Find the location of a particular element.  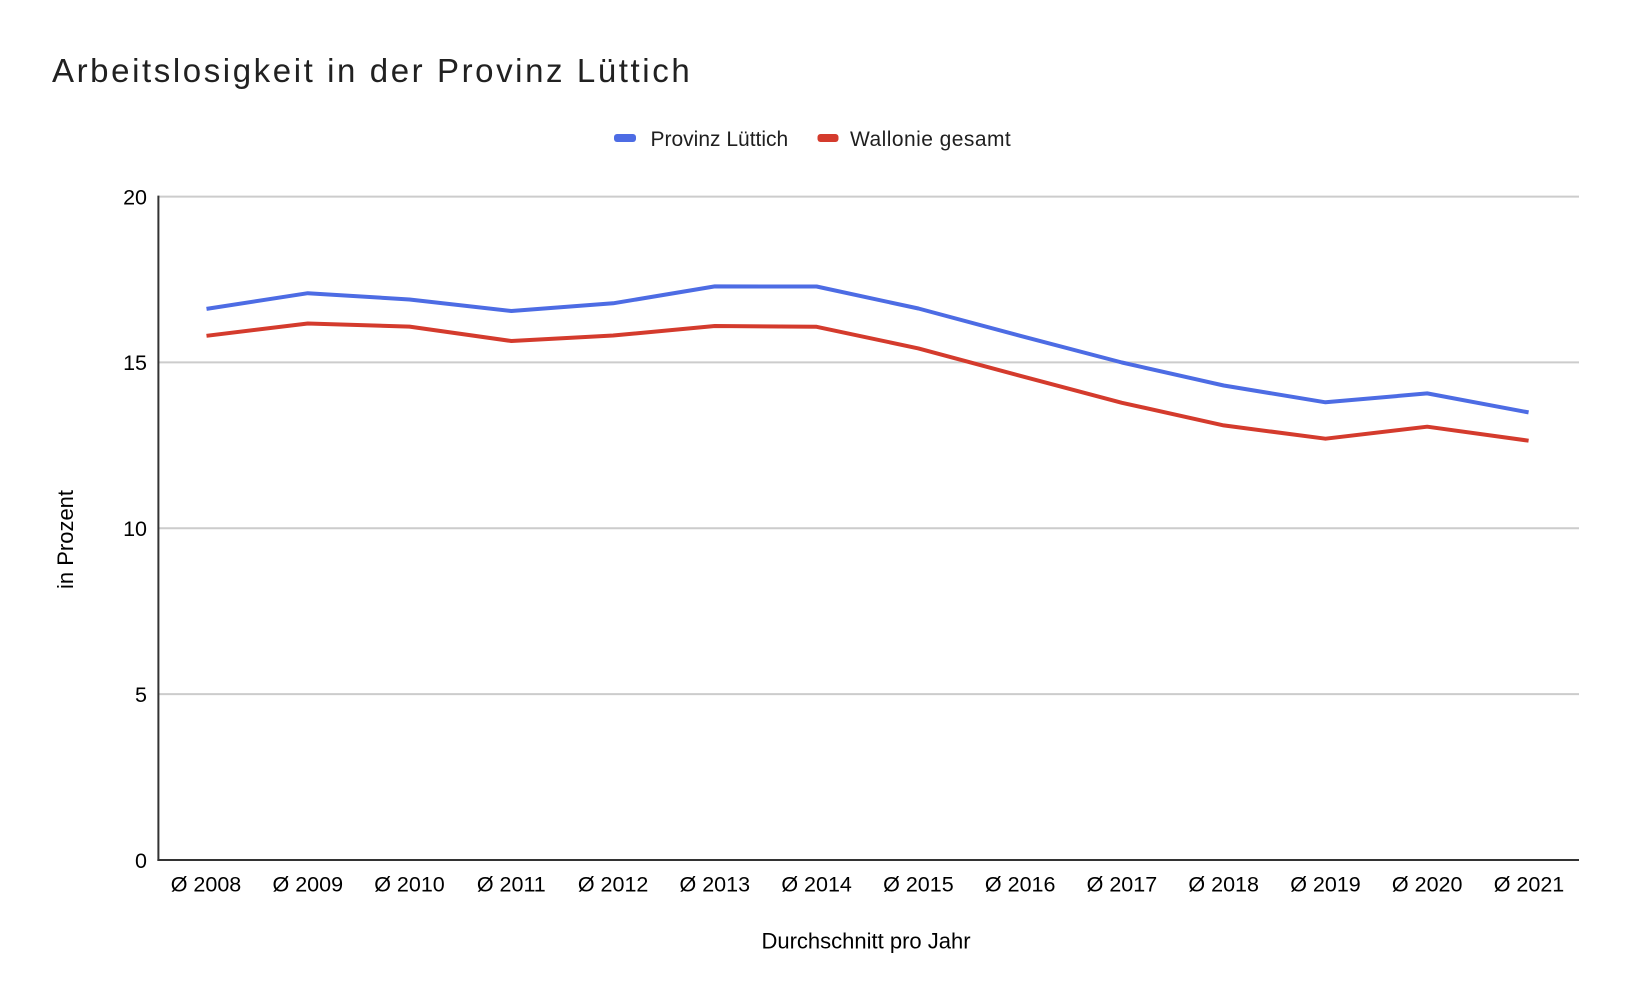

svg-text: Ø 2021 is located at coordinates (1529, 885).